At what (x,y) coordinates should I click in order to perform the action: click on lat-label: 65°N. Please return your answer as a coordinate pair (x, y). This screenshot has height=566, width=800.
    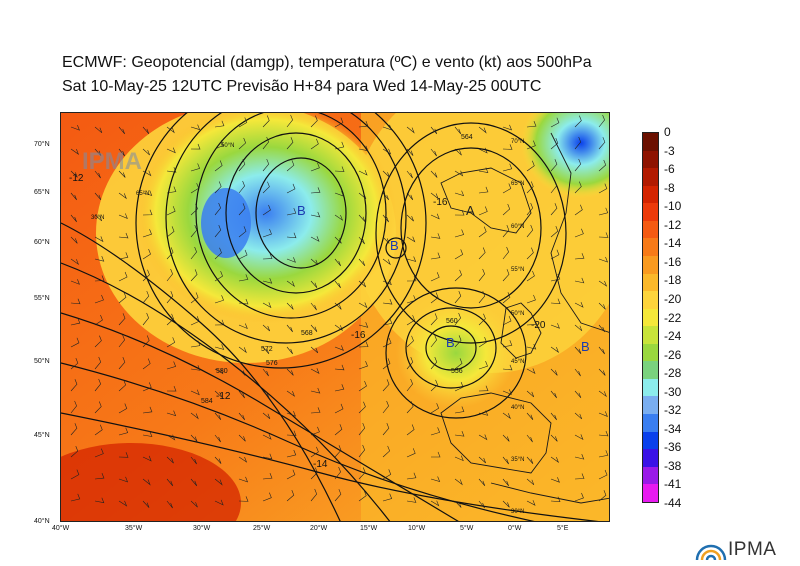
    Looking at the image, I should click on (517, 184).